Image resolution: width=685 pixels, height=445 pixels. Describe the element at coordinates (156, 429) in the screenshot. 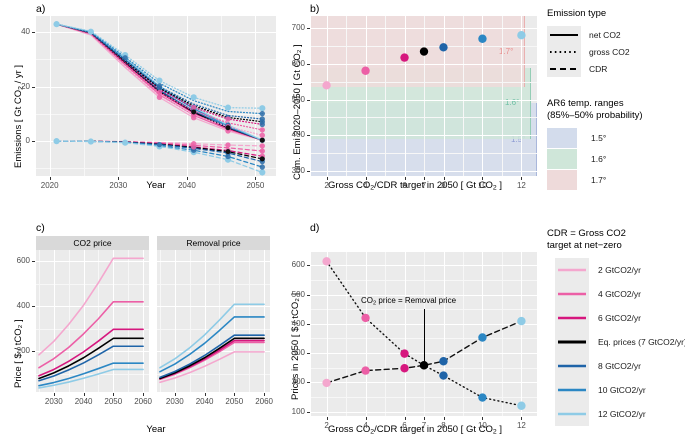

I see `panel-c-xlabel: Year` at that location.